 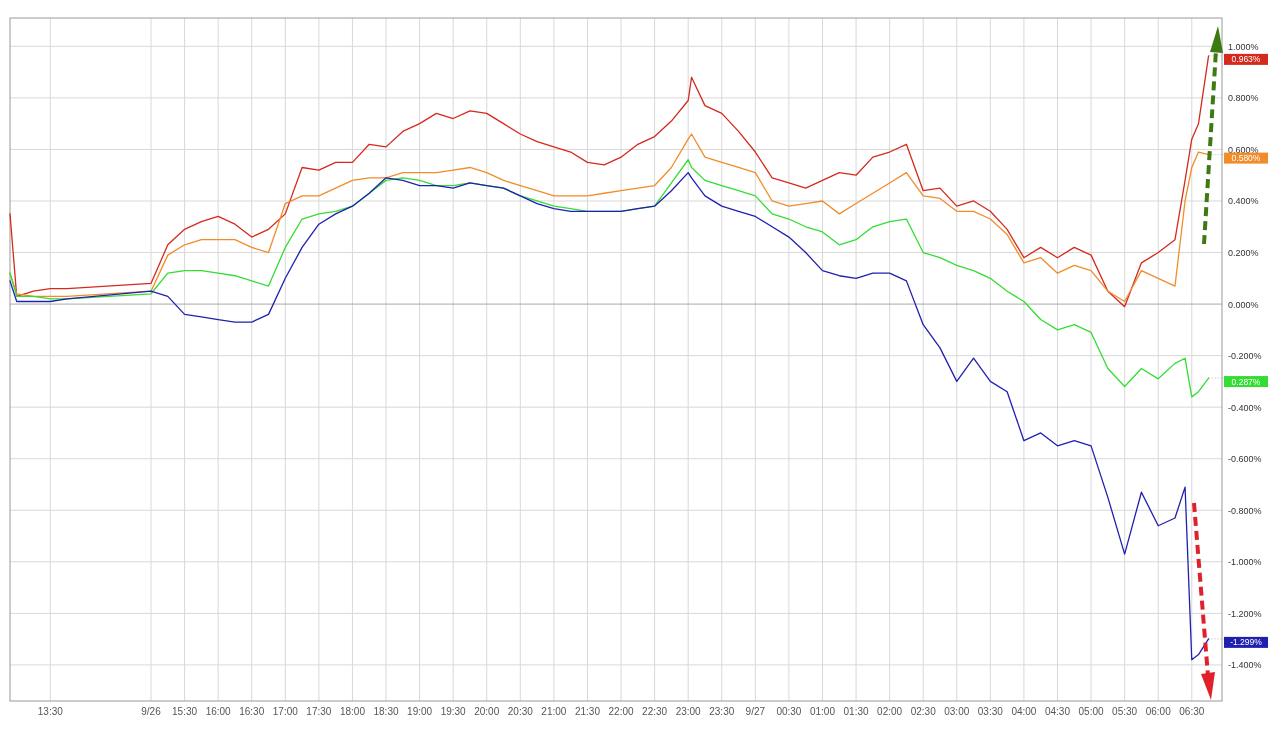 I want to click on x-tick-label: 03:00, so click(x=957, y=711).